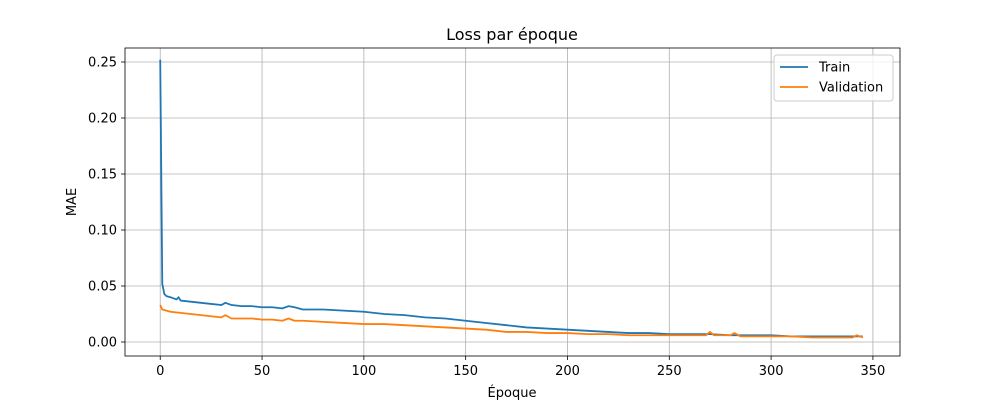  Describe the element at coordinates (851, 88) in the screenshot. I see `legend-label-validation: Validation` at that location.